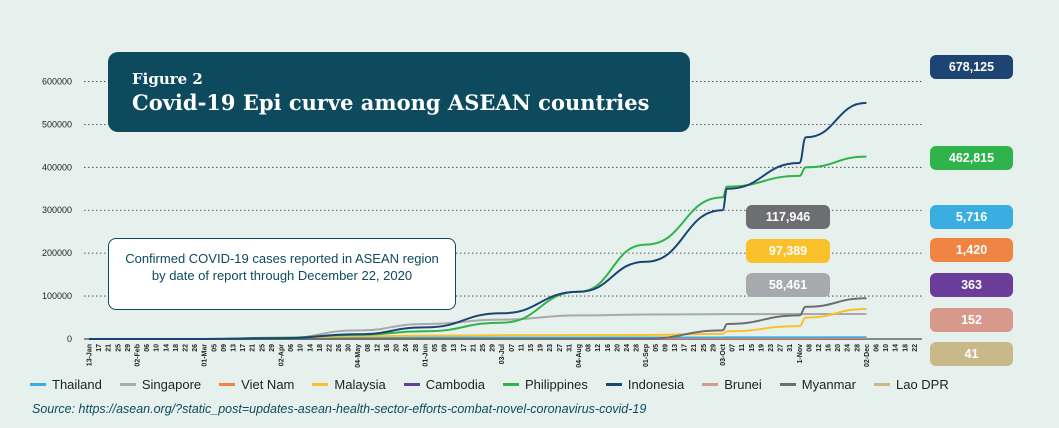  I want to click on x-tick-label: 02-Dec, so click(867, 355).